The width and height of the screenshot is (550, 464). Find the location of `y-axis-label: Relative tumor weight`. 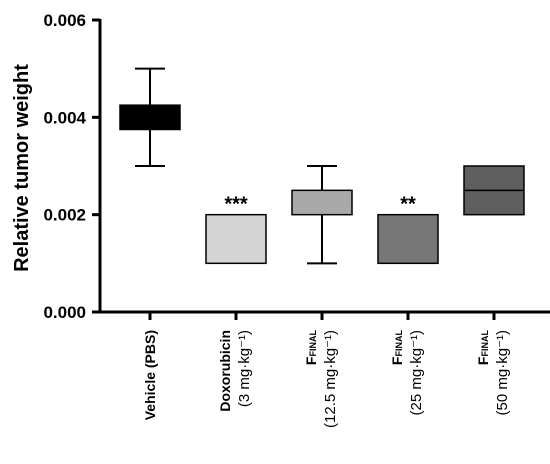

y-axis-label: Relative tumor weight is located at coordinates (22, 168).